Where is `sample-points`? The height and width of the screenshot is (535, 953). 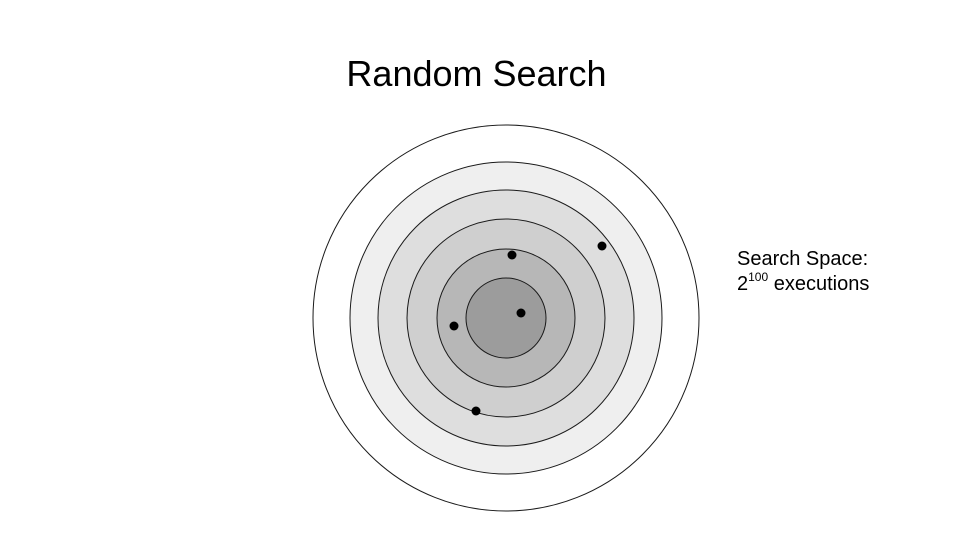 sample-points is located at coordinates (528, 328).